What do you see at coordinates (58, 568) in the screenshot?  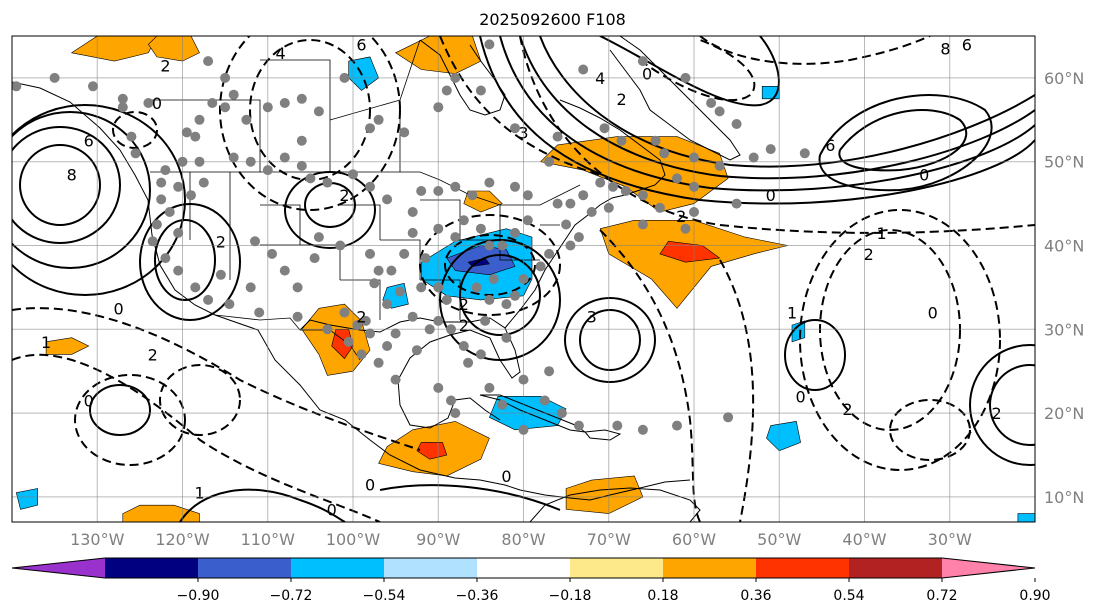 I see `colorbar-extend-low` at bounding box center [58, 568].